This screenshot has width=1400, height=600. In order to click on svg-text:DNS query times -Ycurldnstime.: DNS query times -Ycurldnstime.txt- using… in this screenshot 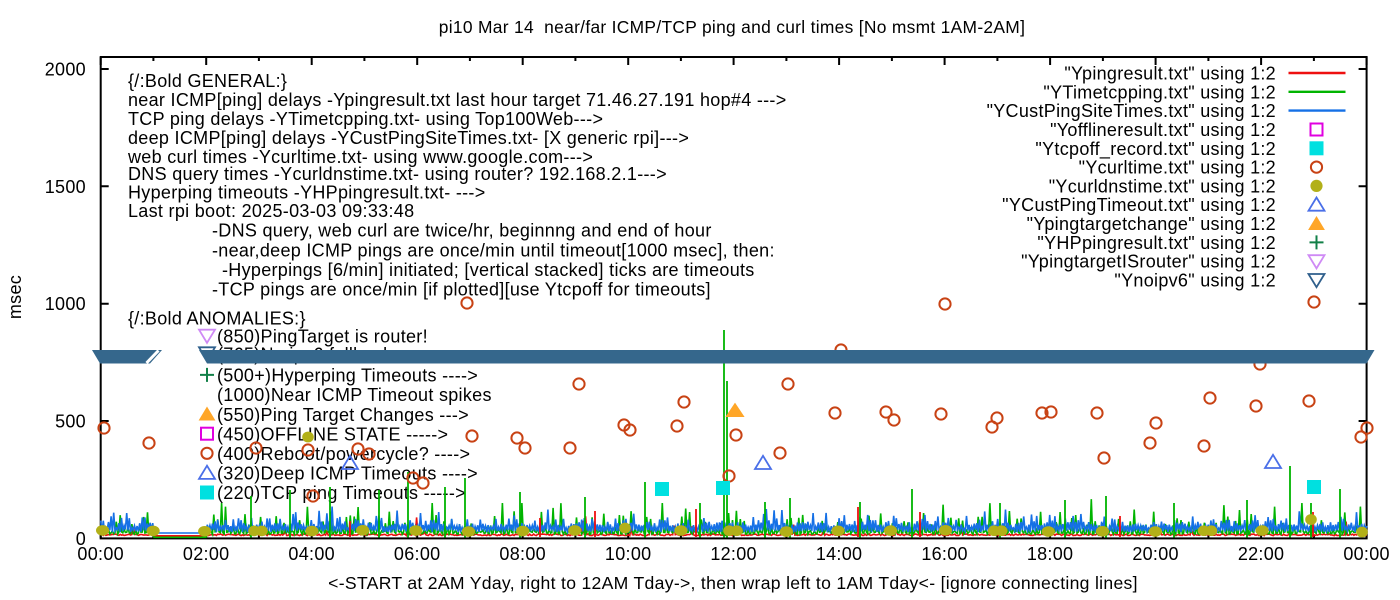, I will do `click(397, 174)`.